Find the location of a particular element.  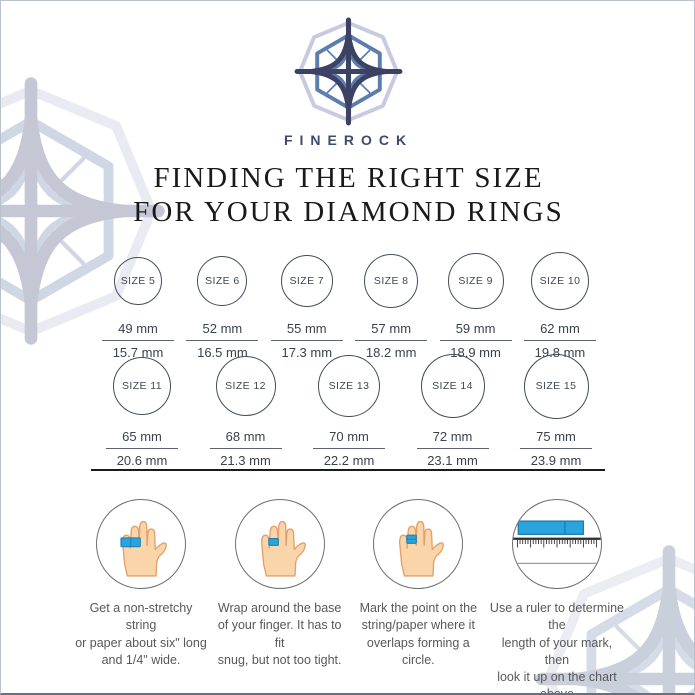

diameter-value: 22.2 mm is located at coordinates (349, 460).